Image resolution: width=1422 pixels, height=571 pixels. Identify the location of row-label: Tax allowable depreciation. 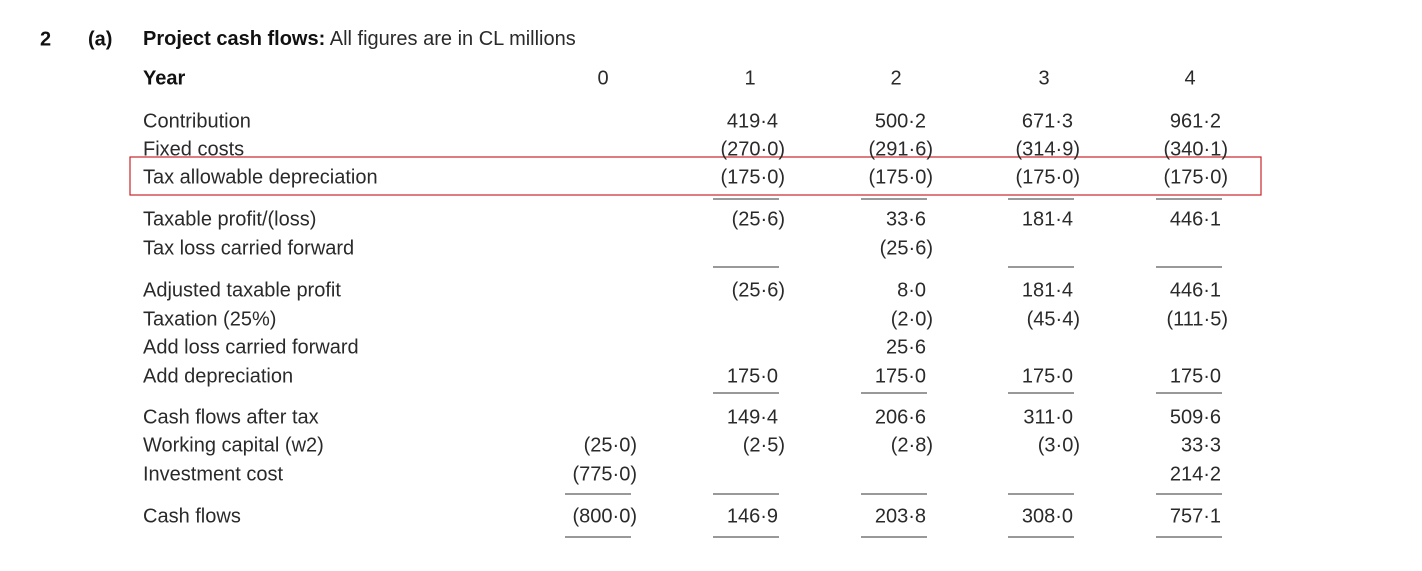
(260, 177).